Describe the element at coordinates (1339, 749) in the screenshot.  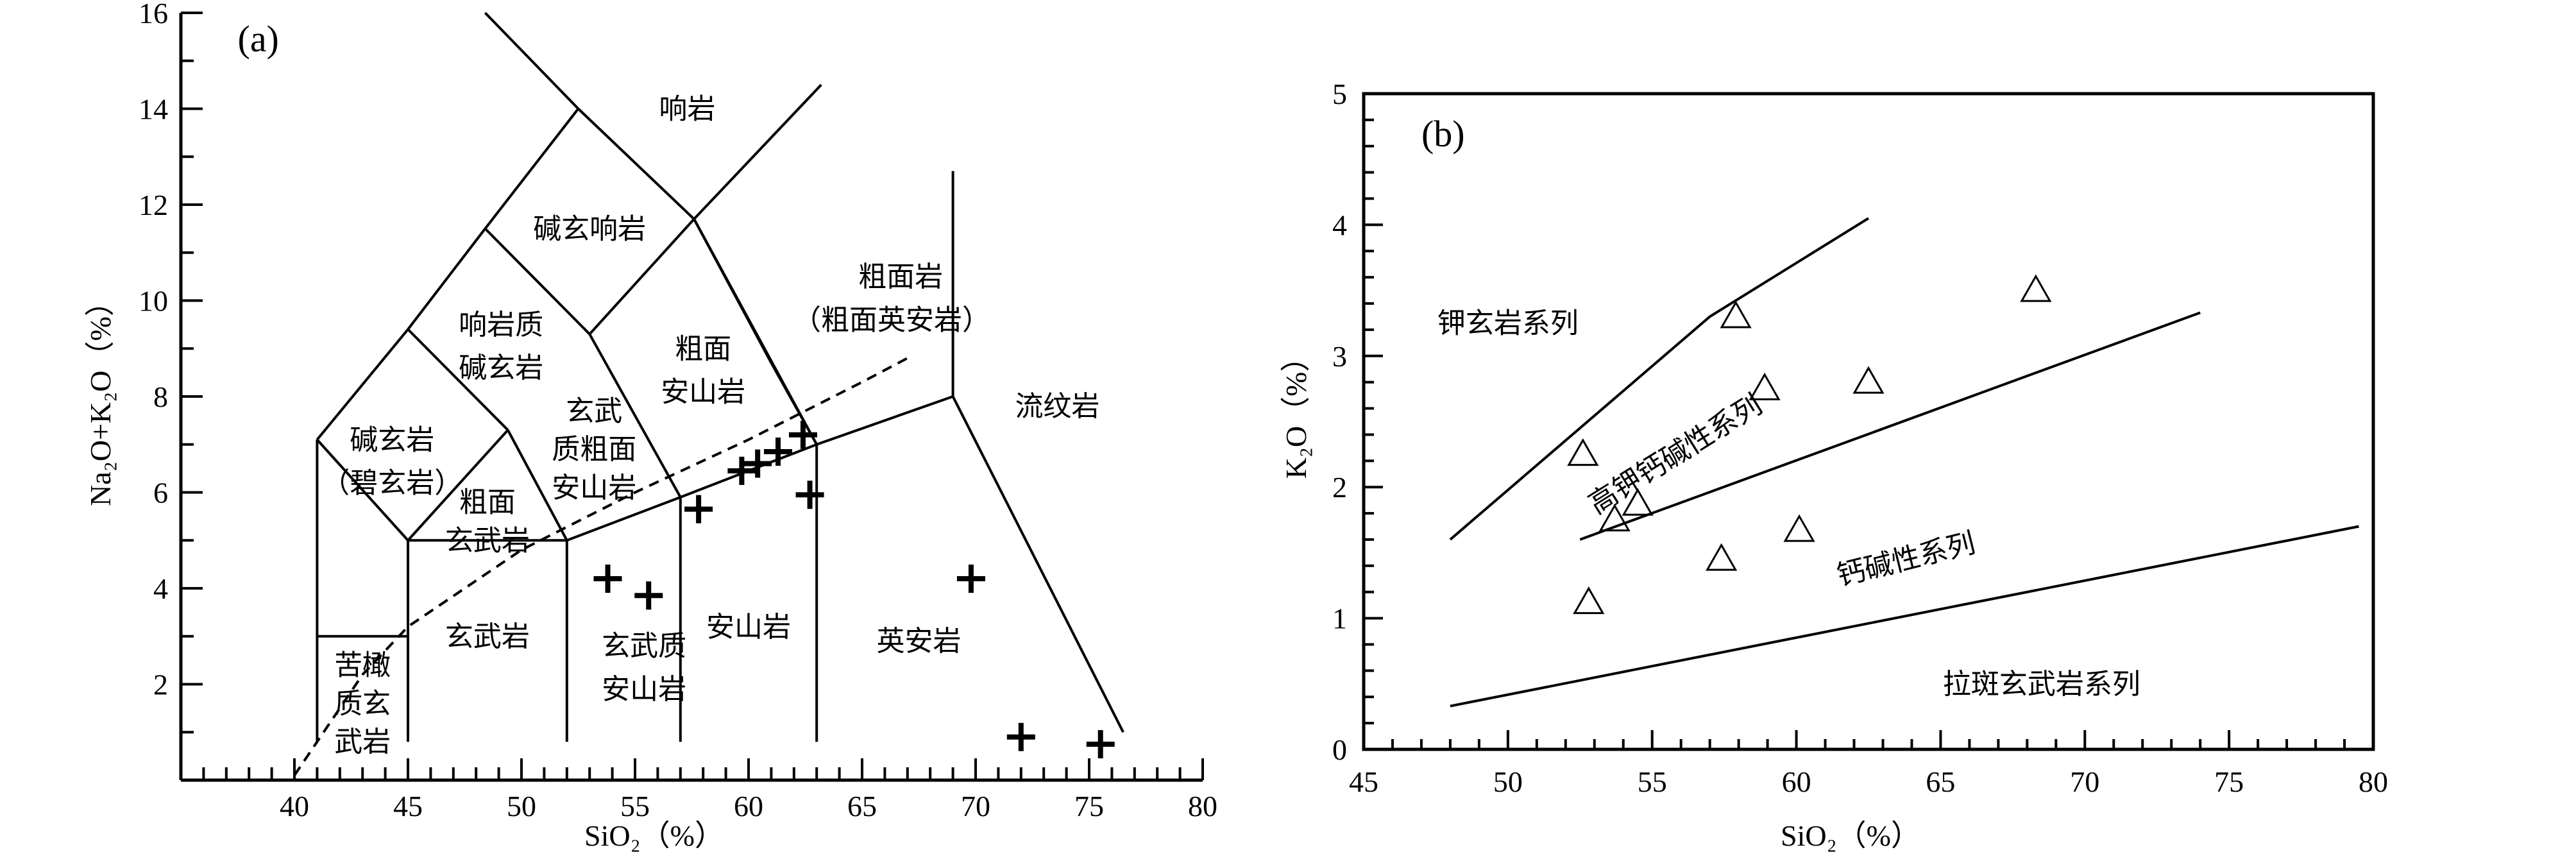
I see `y-tick-label: 0` at that location.